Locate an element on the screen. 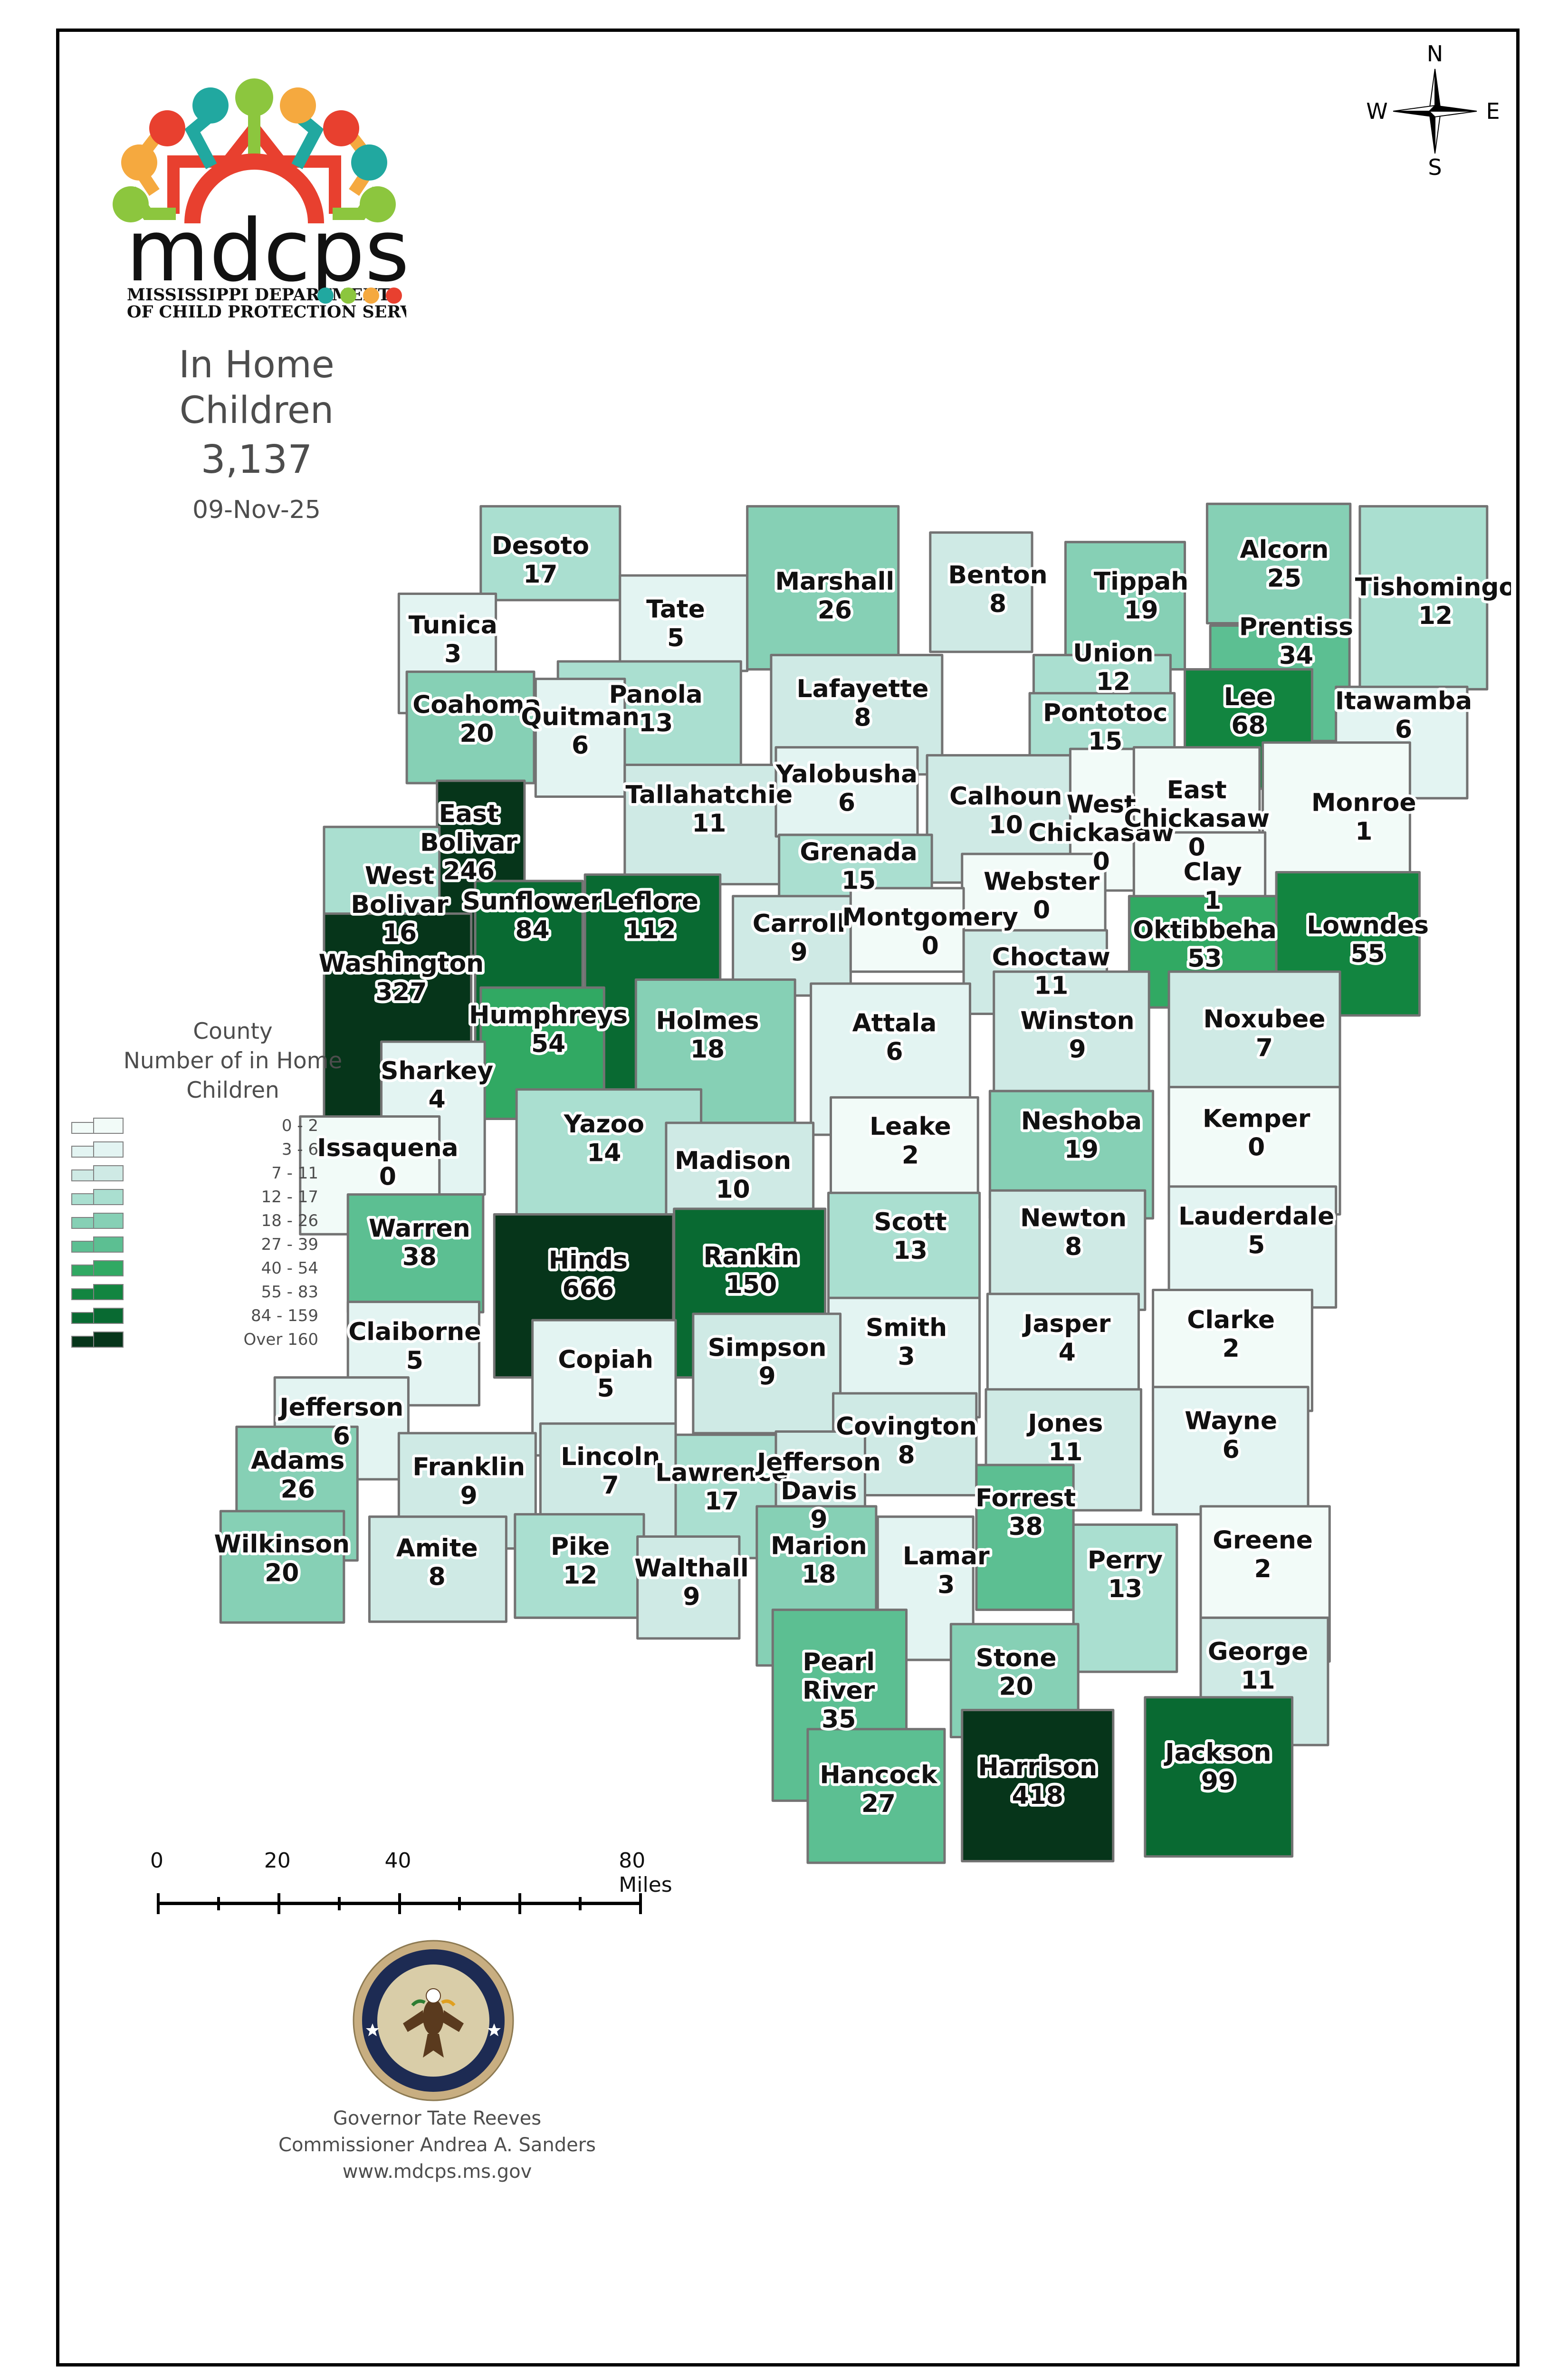 The width and height of the screenshot is (1568, 2376). legend-item: 27 - 39 is located at coordinates (219, 1244).